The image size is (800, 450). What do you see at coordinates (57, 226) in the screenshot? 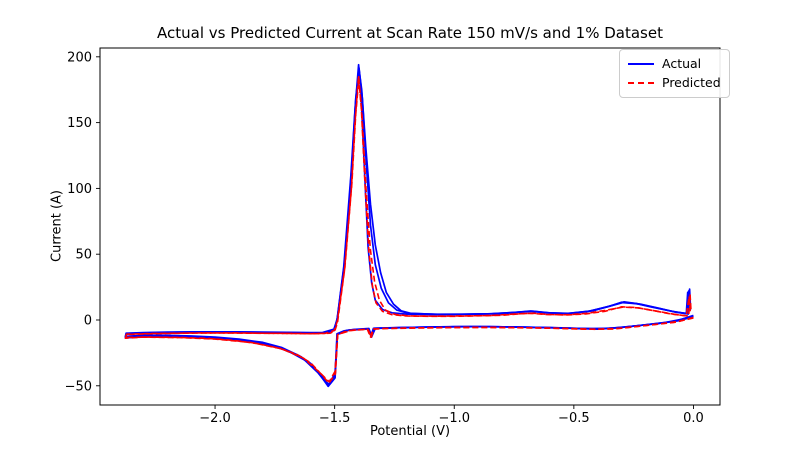
I see `y-axis-label: Current (A)` at bounding box center [57, 226].